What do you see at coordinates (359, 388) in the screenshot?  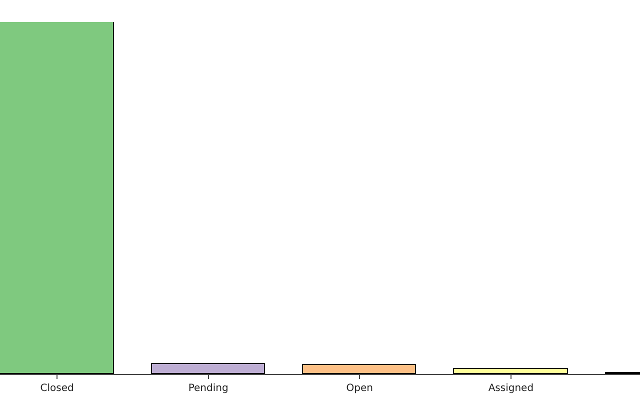 I see `x-tick-label: Open` at bounding box center [359, 388].